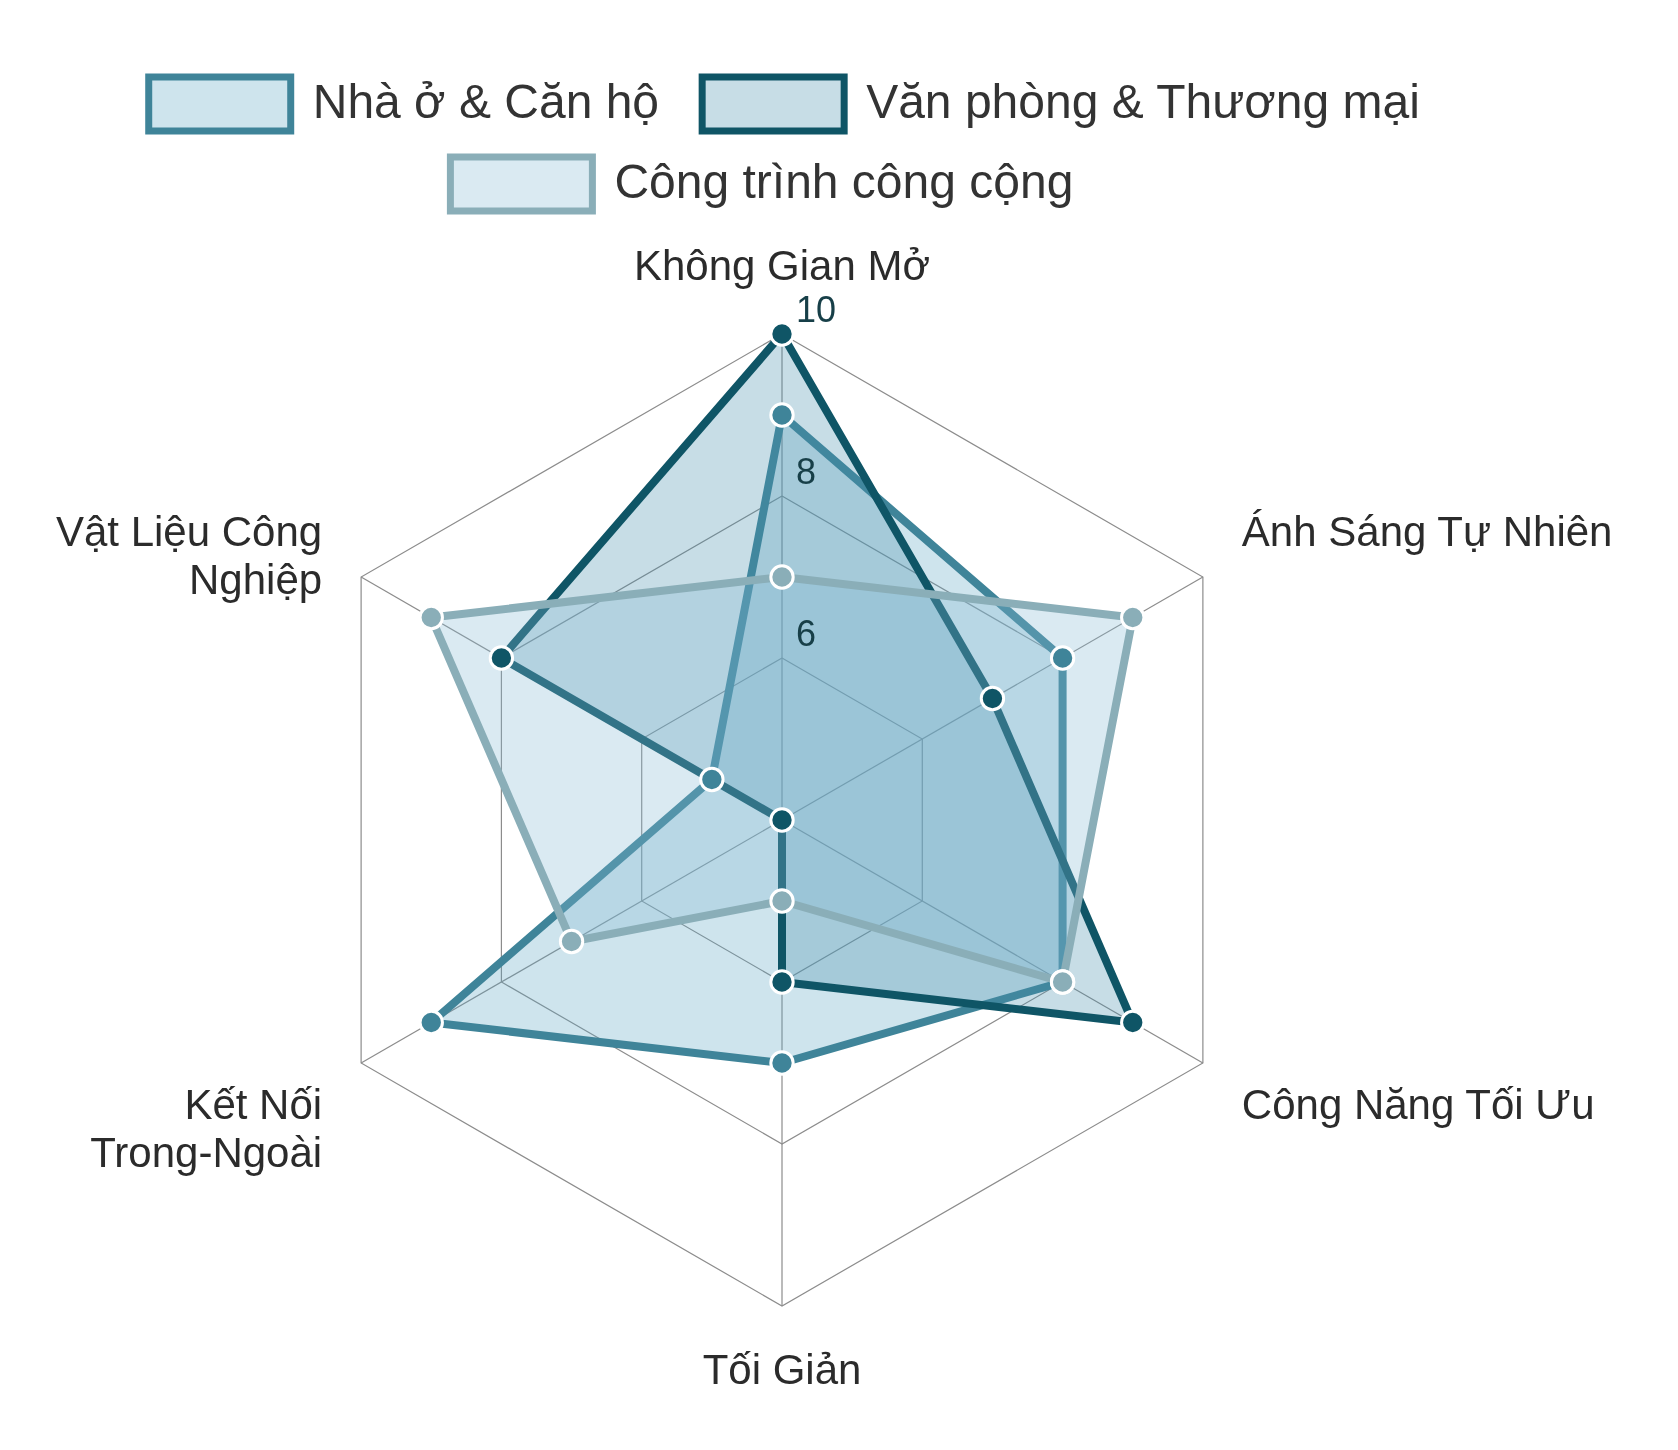  I want to click on spoke-label: Vật Liệu Công Nghiệp, so click(189, 555).